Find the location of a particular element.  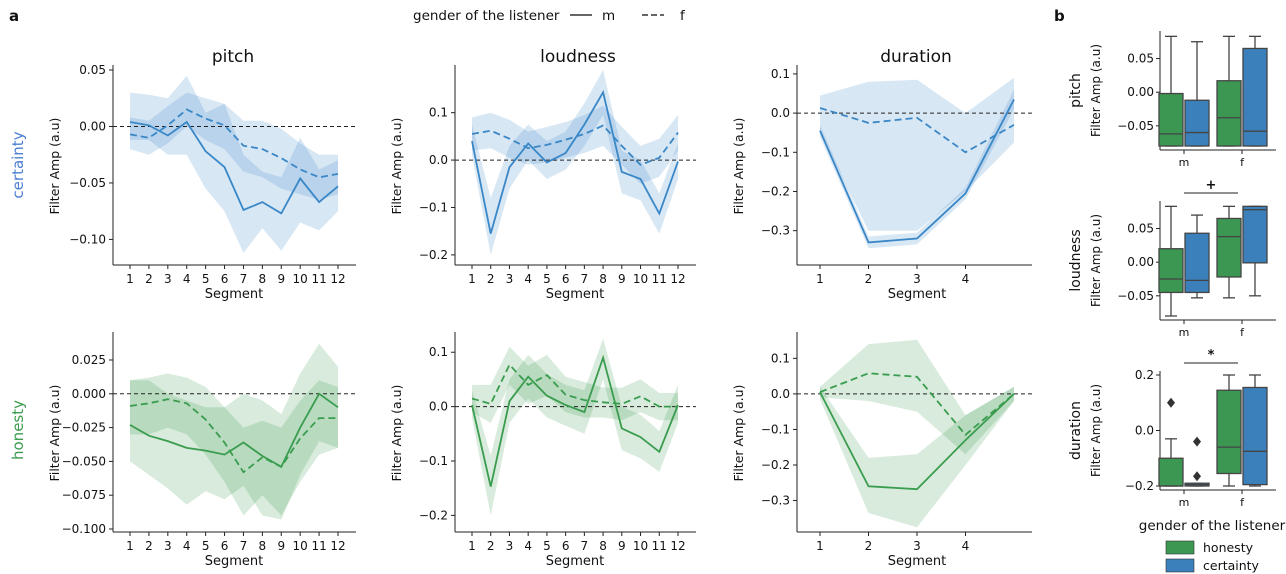

y-tick-label-certainty-pitch: −0.05 is located at coordinates (87, 183).